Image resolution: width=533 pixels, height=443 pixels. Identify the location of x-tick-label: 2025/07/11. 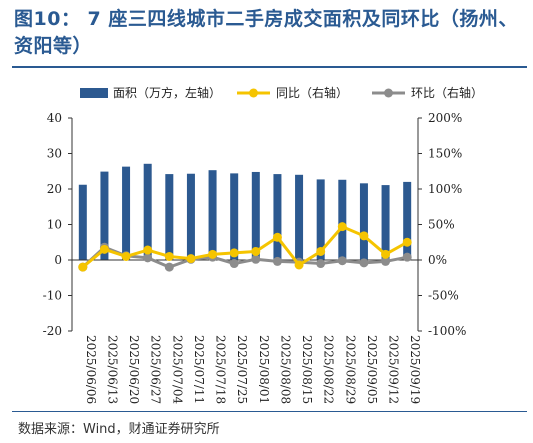
(199, 369).